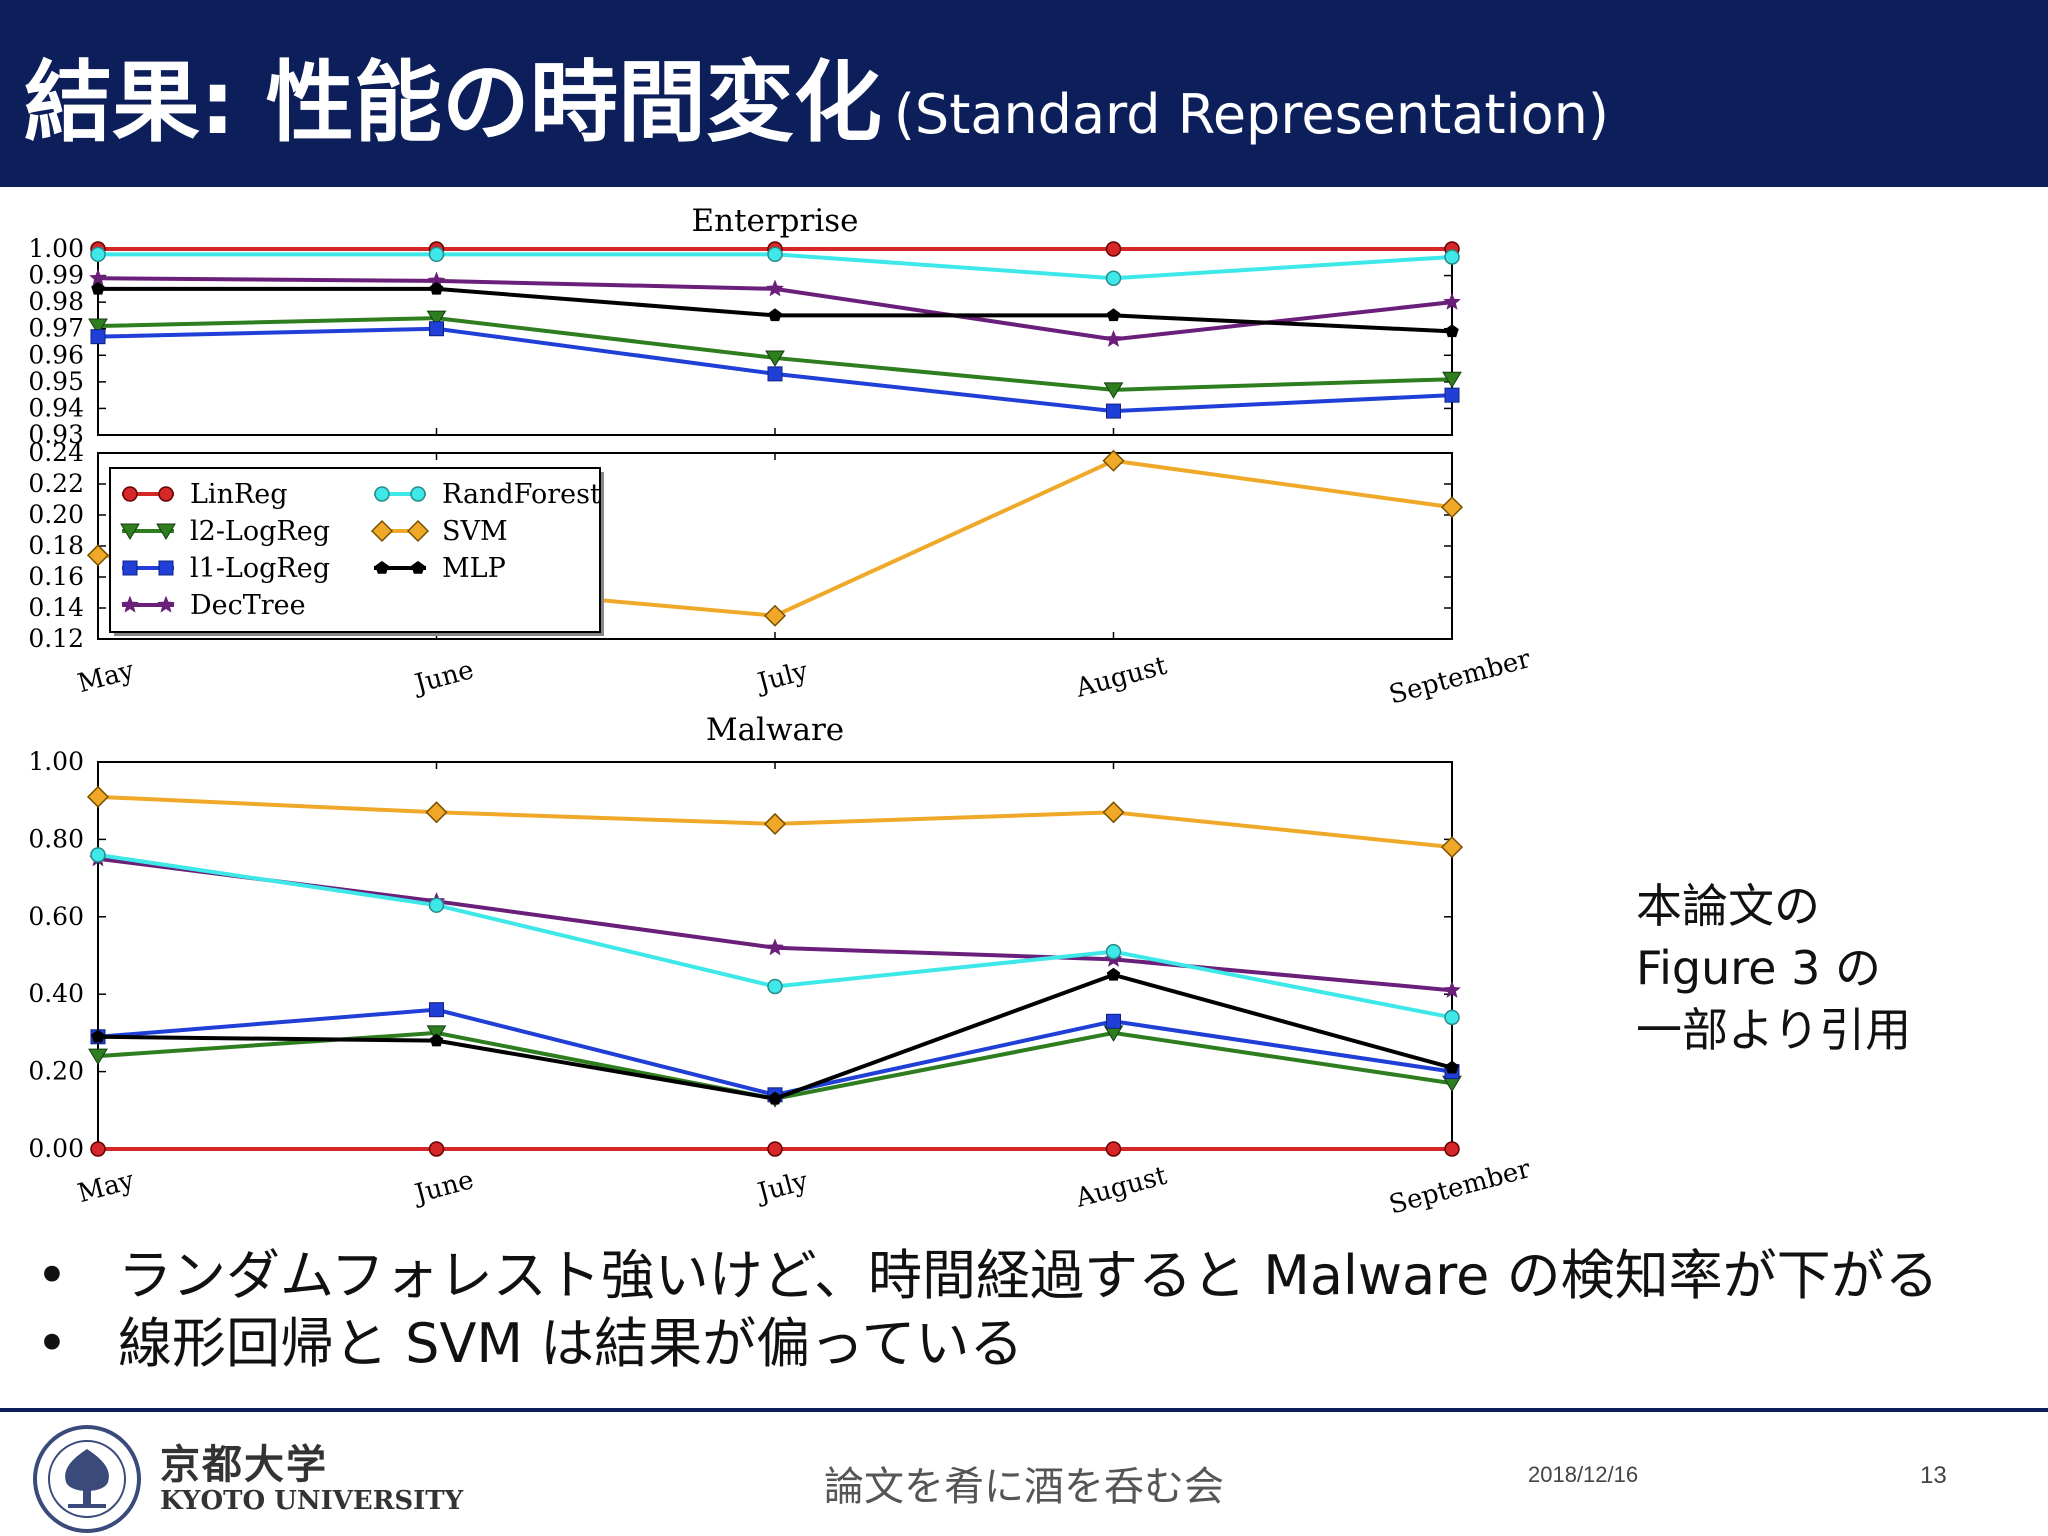 This screenshot has width=2048, height=1536. I want to click on note-line-1: 本論文の, so click(1728, 906).